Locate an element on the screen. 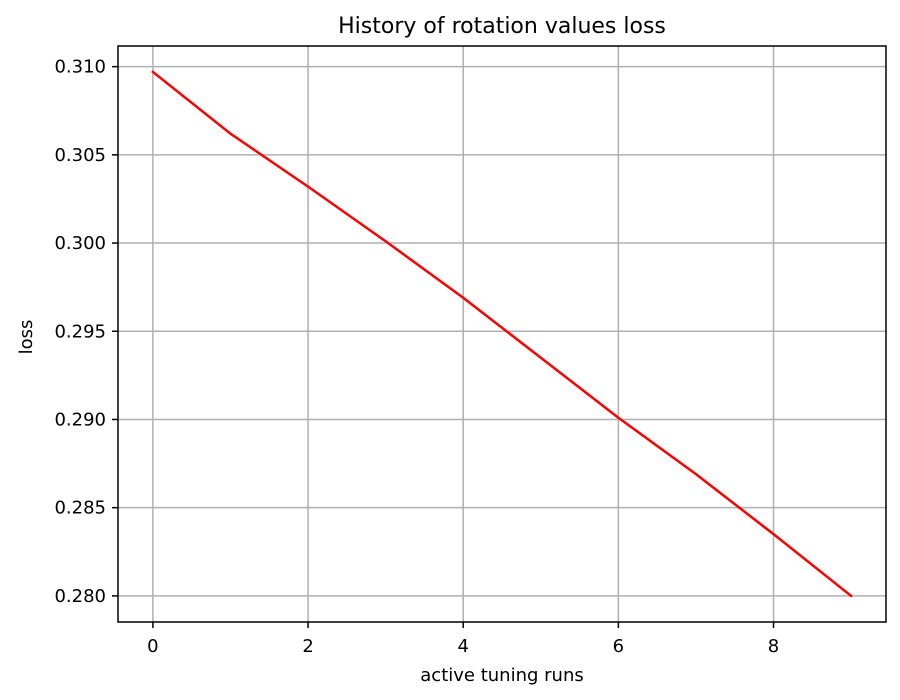 The height and width of the screenshot is (700, 900). x-tick-label: 0 is located at coordinates (152, 646).